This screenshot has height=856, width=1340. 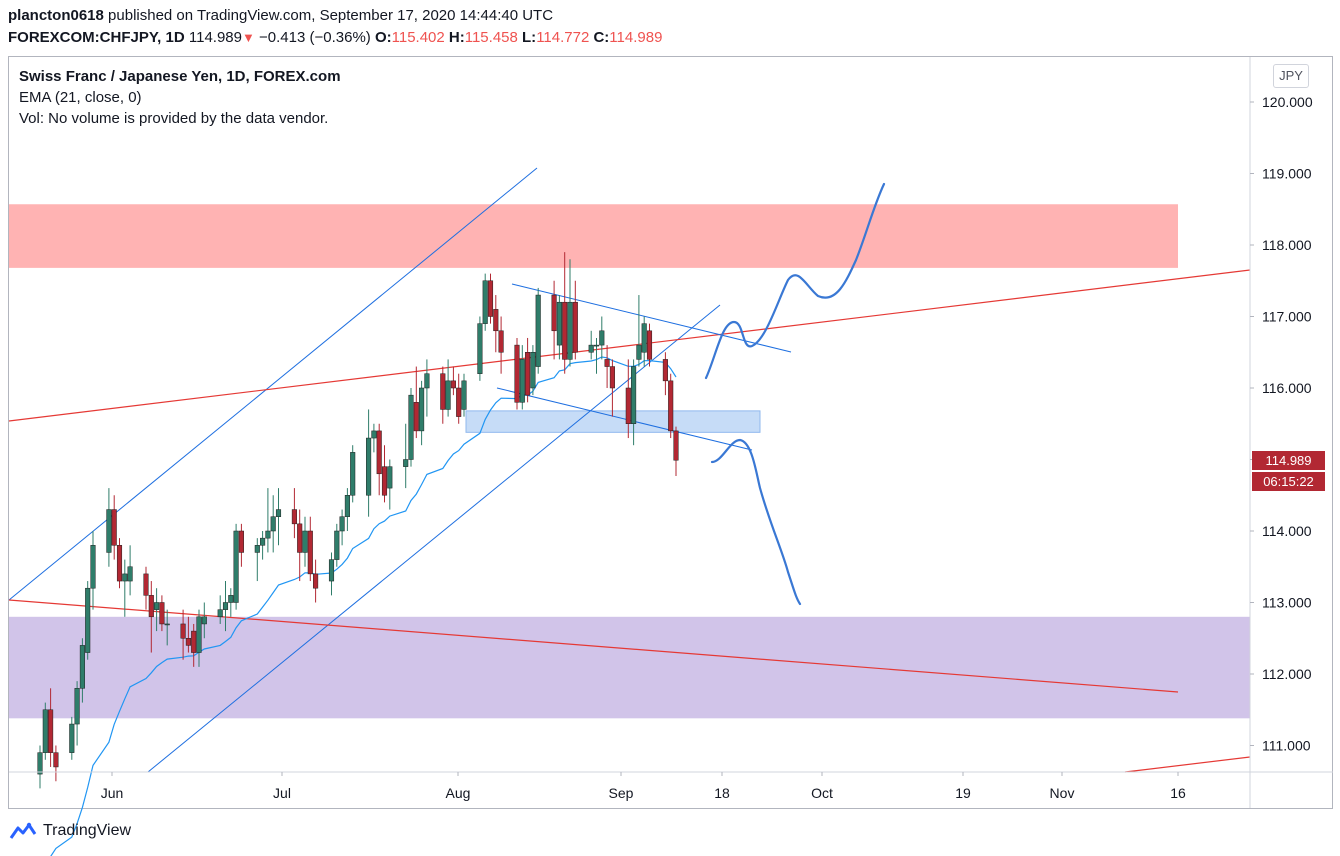 What do you see at coordinates (87, 830) in the screenshot?
I see `footer-brand-label: TradingView` at bounding box center [87, 830].